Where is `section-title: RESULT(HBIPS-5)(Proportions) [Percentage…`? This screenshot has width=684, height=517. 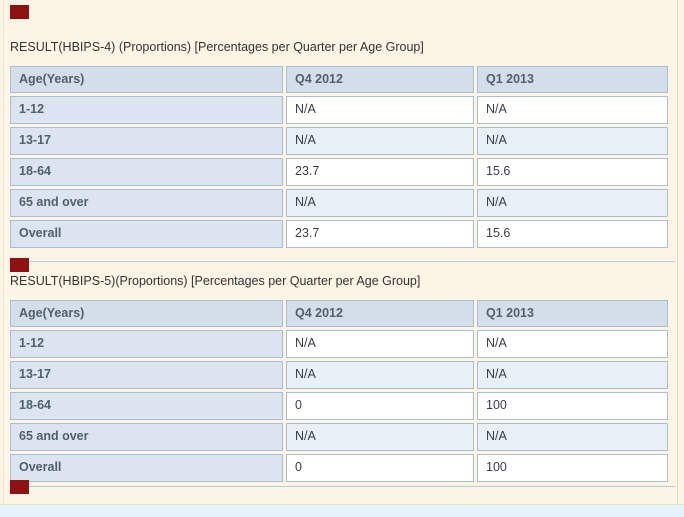 section-title: RESULT(HBIPS-5)(Proportions) [Percentage… is located at coordinates (215, 281).